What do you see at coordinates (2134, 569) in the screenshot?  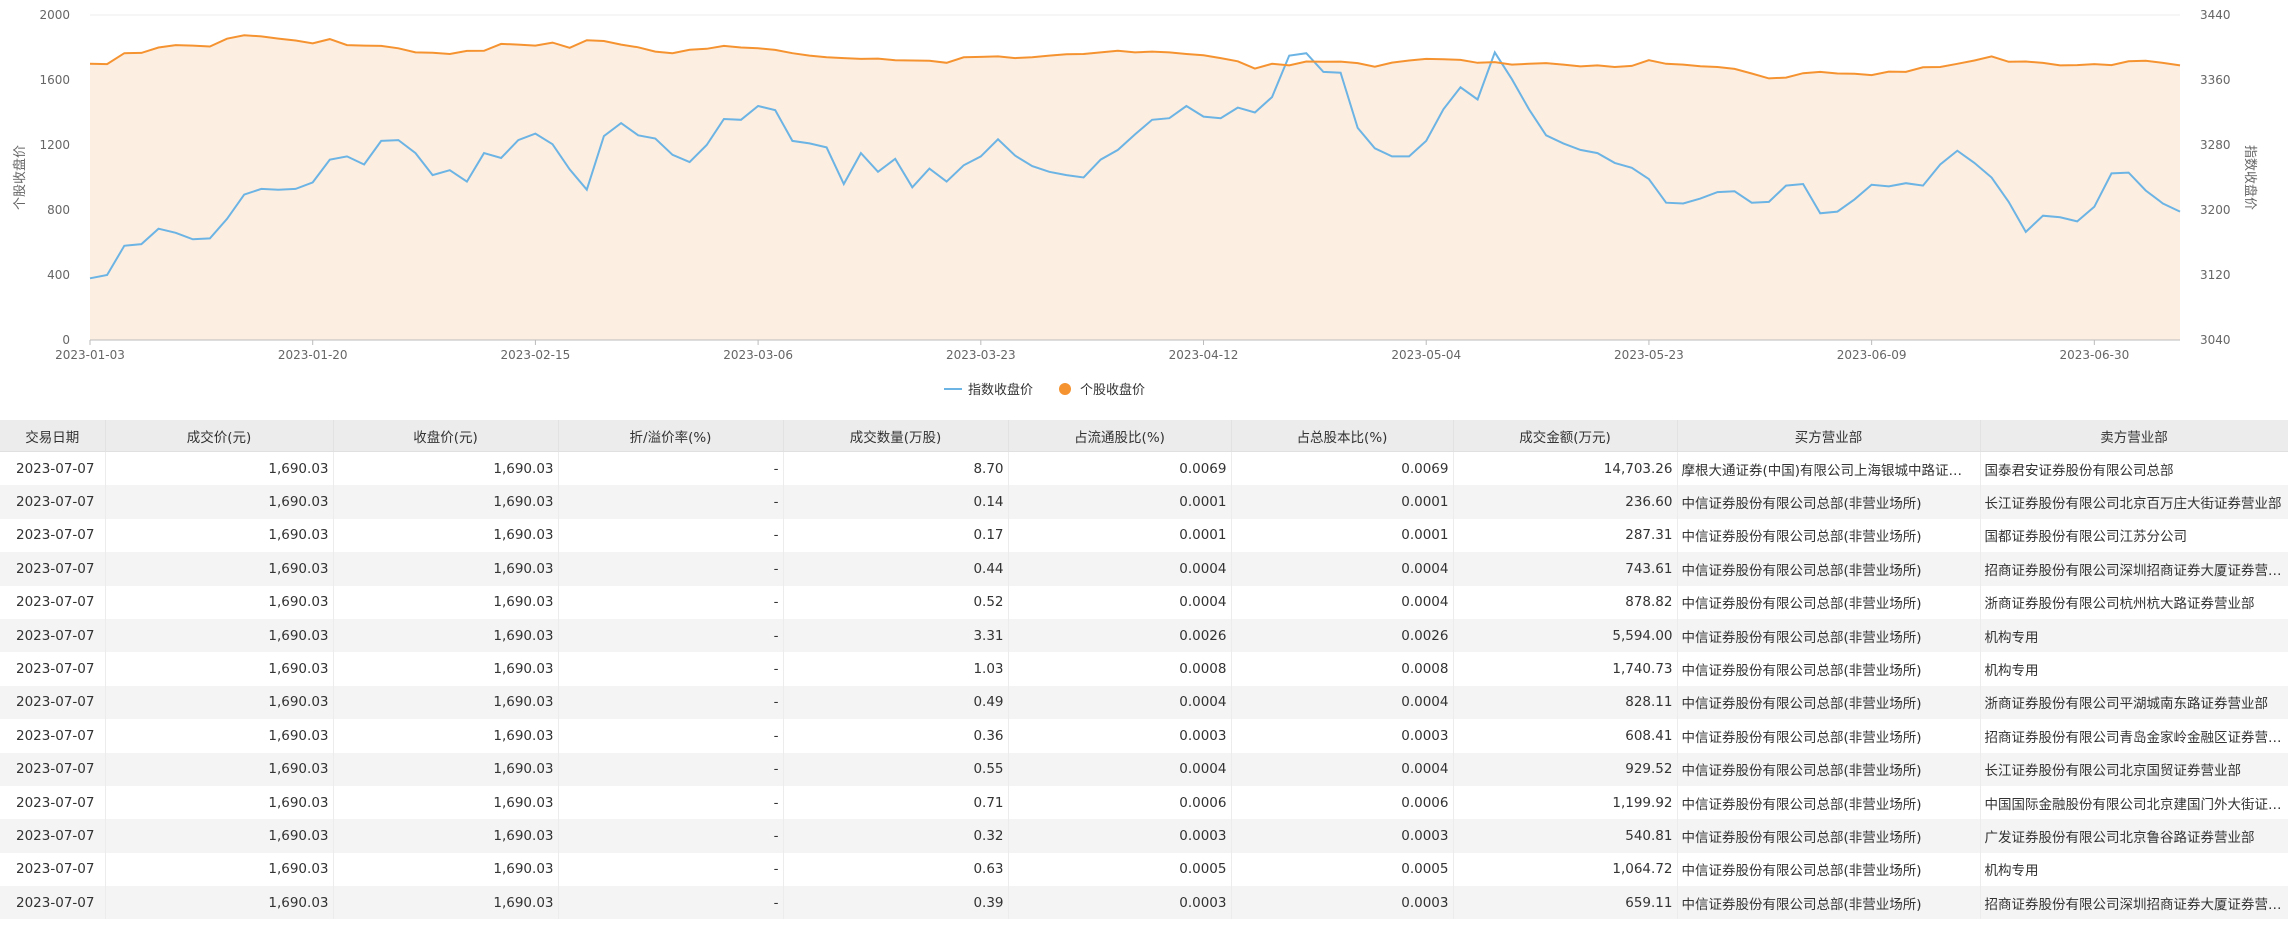 I see `table-cell: 招商证券股份有限公司深圳招商证券大厦证券营业部` at bounding box center [2134, 569].